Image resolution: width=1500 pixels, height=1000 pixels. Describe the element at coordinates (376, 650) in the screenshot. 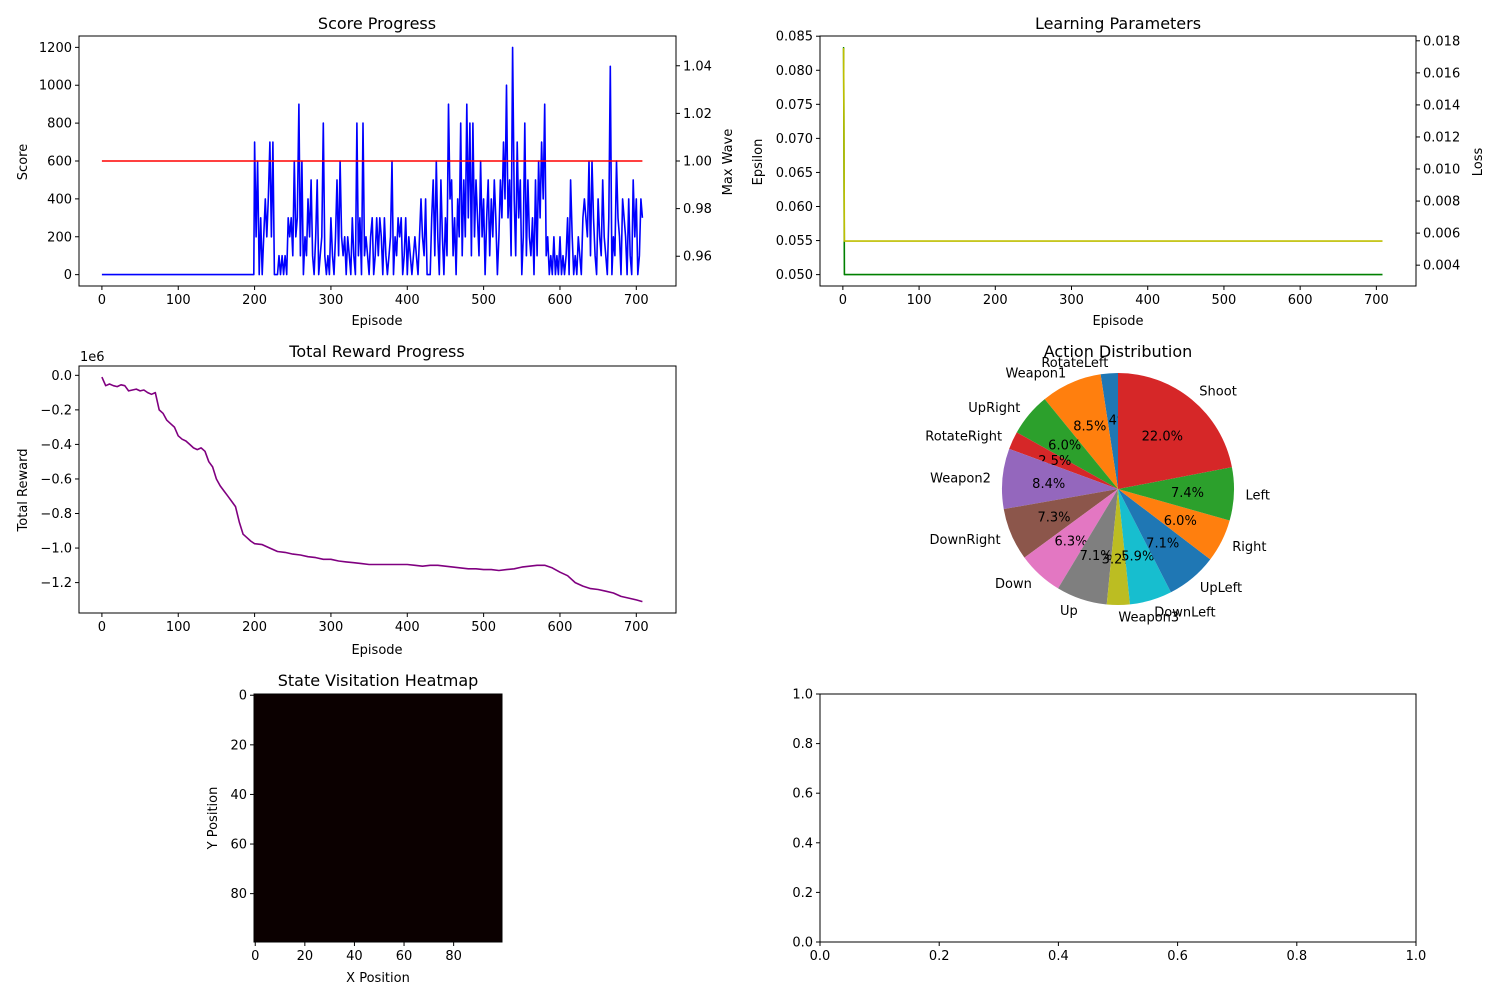

I see `reward-x-axis-label: Episode` at that location.